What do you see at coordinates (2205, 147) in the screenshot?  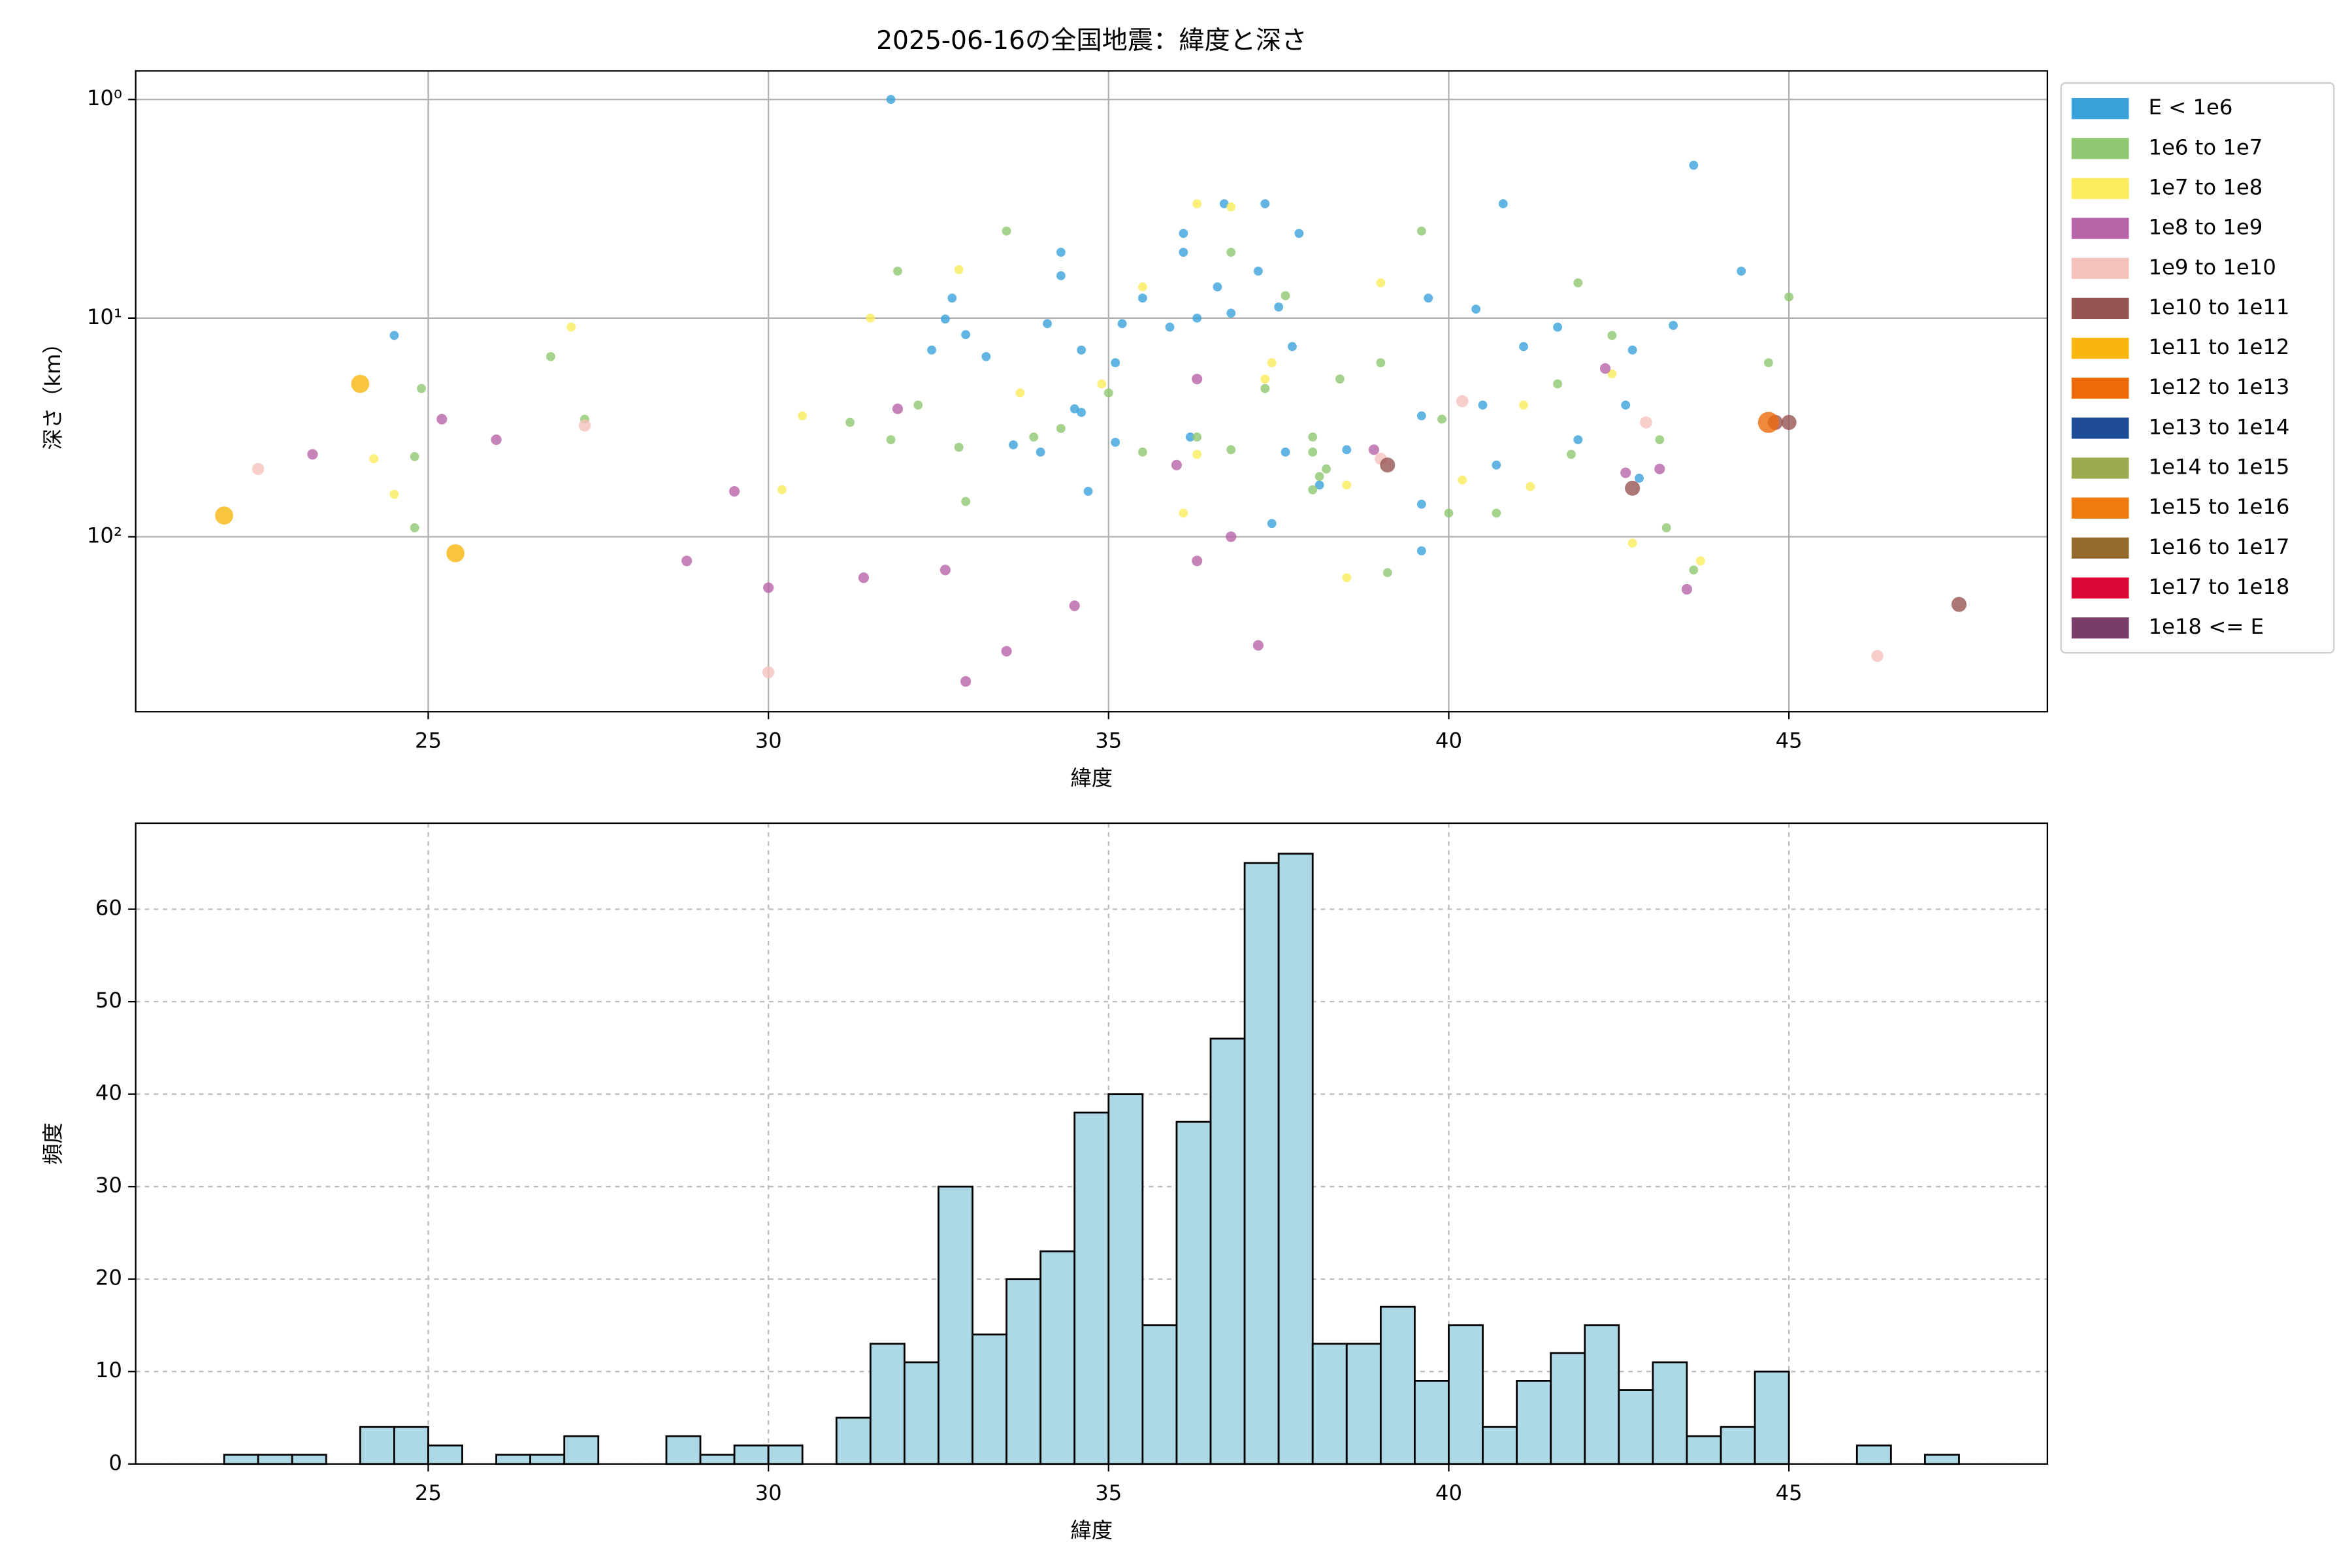 I see `legend-label: 1e6 to 1e7` at bounding box center [2205, 147].